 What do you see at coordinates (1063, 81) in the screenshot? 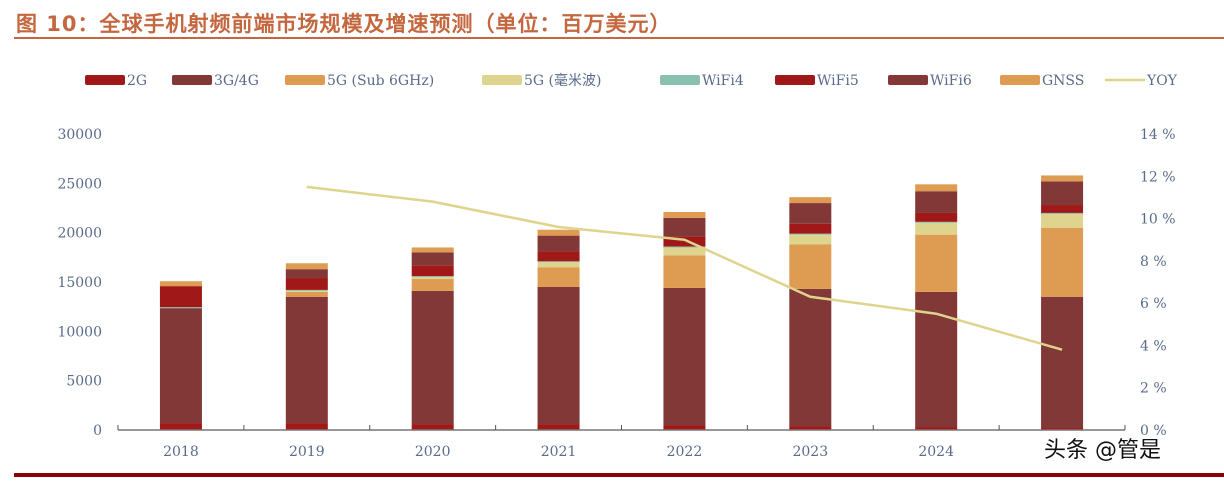
I see `legend-label: GNSS` at bounding box center [1063, 81].